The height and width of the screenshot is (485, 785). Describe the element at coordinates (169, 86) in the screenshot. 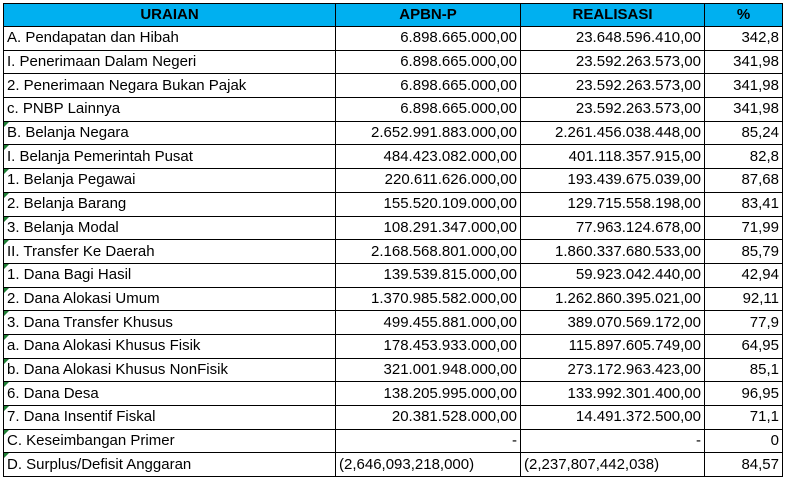

I see `cell-uraian: 2. Penerimaan Negara Bukan Pajak` at that location.